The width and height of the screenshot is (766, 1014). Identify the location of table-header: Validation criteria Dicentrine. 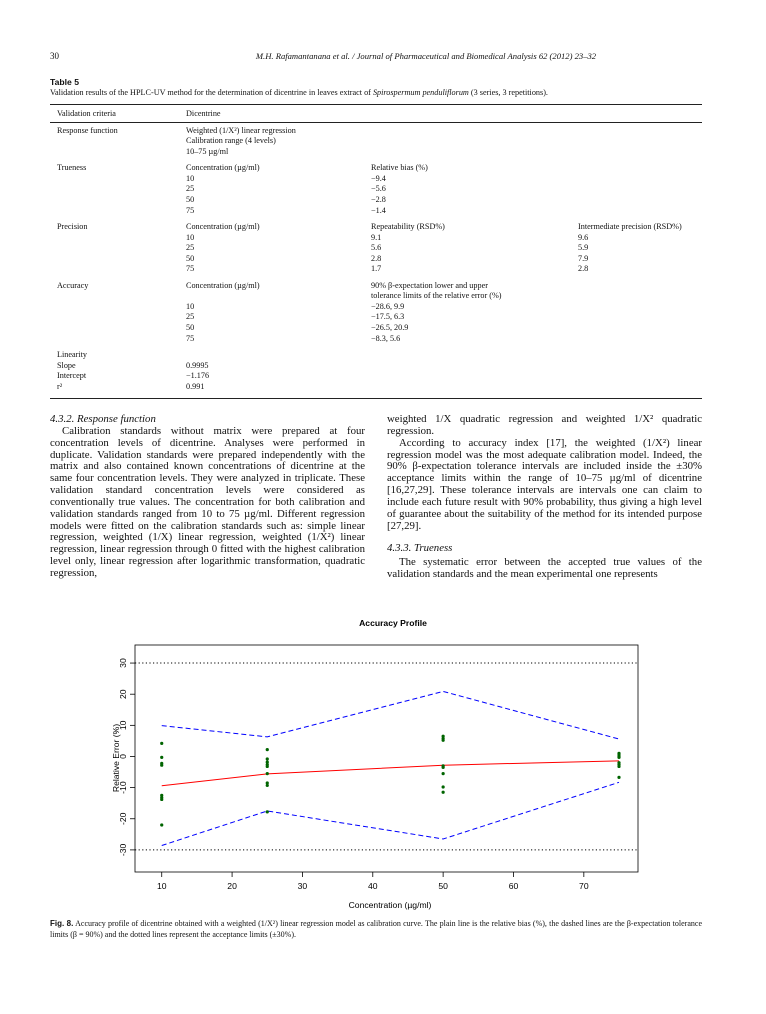
(376, 114).